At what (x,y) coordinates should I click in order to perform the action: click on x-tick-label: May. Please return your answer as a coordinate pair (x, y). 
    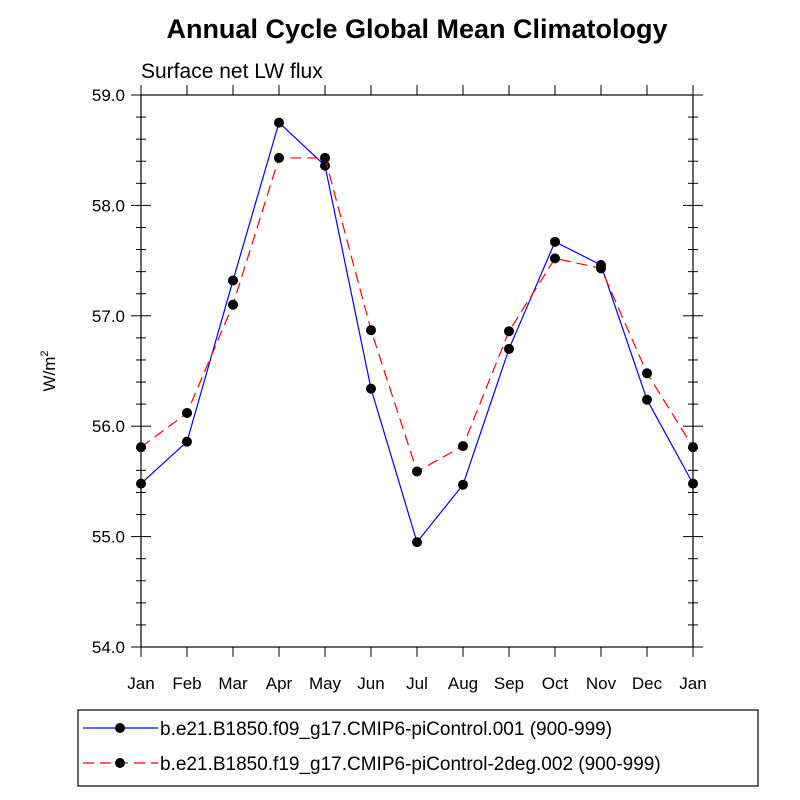
    Looking at the image, I should click on (325, 683).